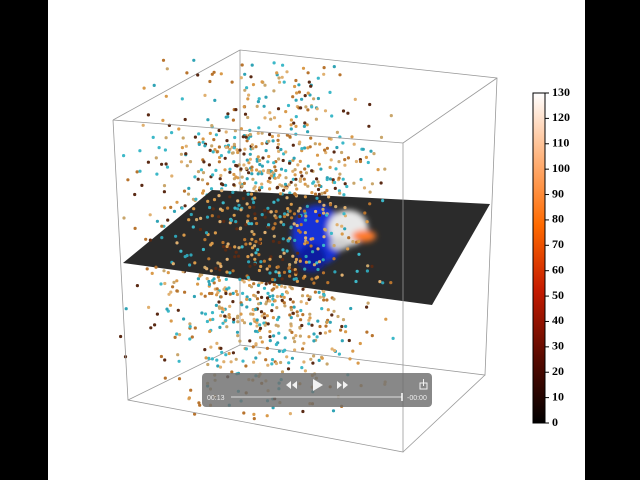 This screenshot has width=640, height=480. I want to click on forward-button, so click(342, 385).